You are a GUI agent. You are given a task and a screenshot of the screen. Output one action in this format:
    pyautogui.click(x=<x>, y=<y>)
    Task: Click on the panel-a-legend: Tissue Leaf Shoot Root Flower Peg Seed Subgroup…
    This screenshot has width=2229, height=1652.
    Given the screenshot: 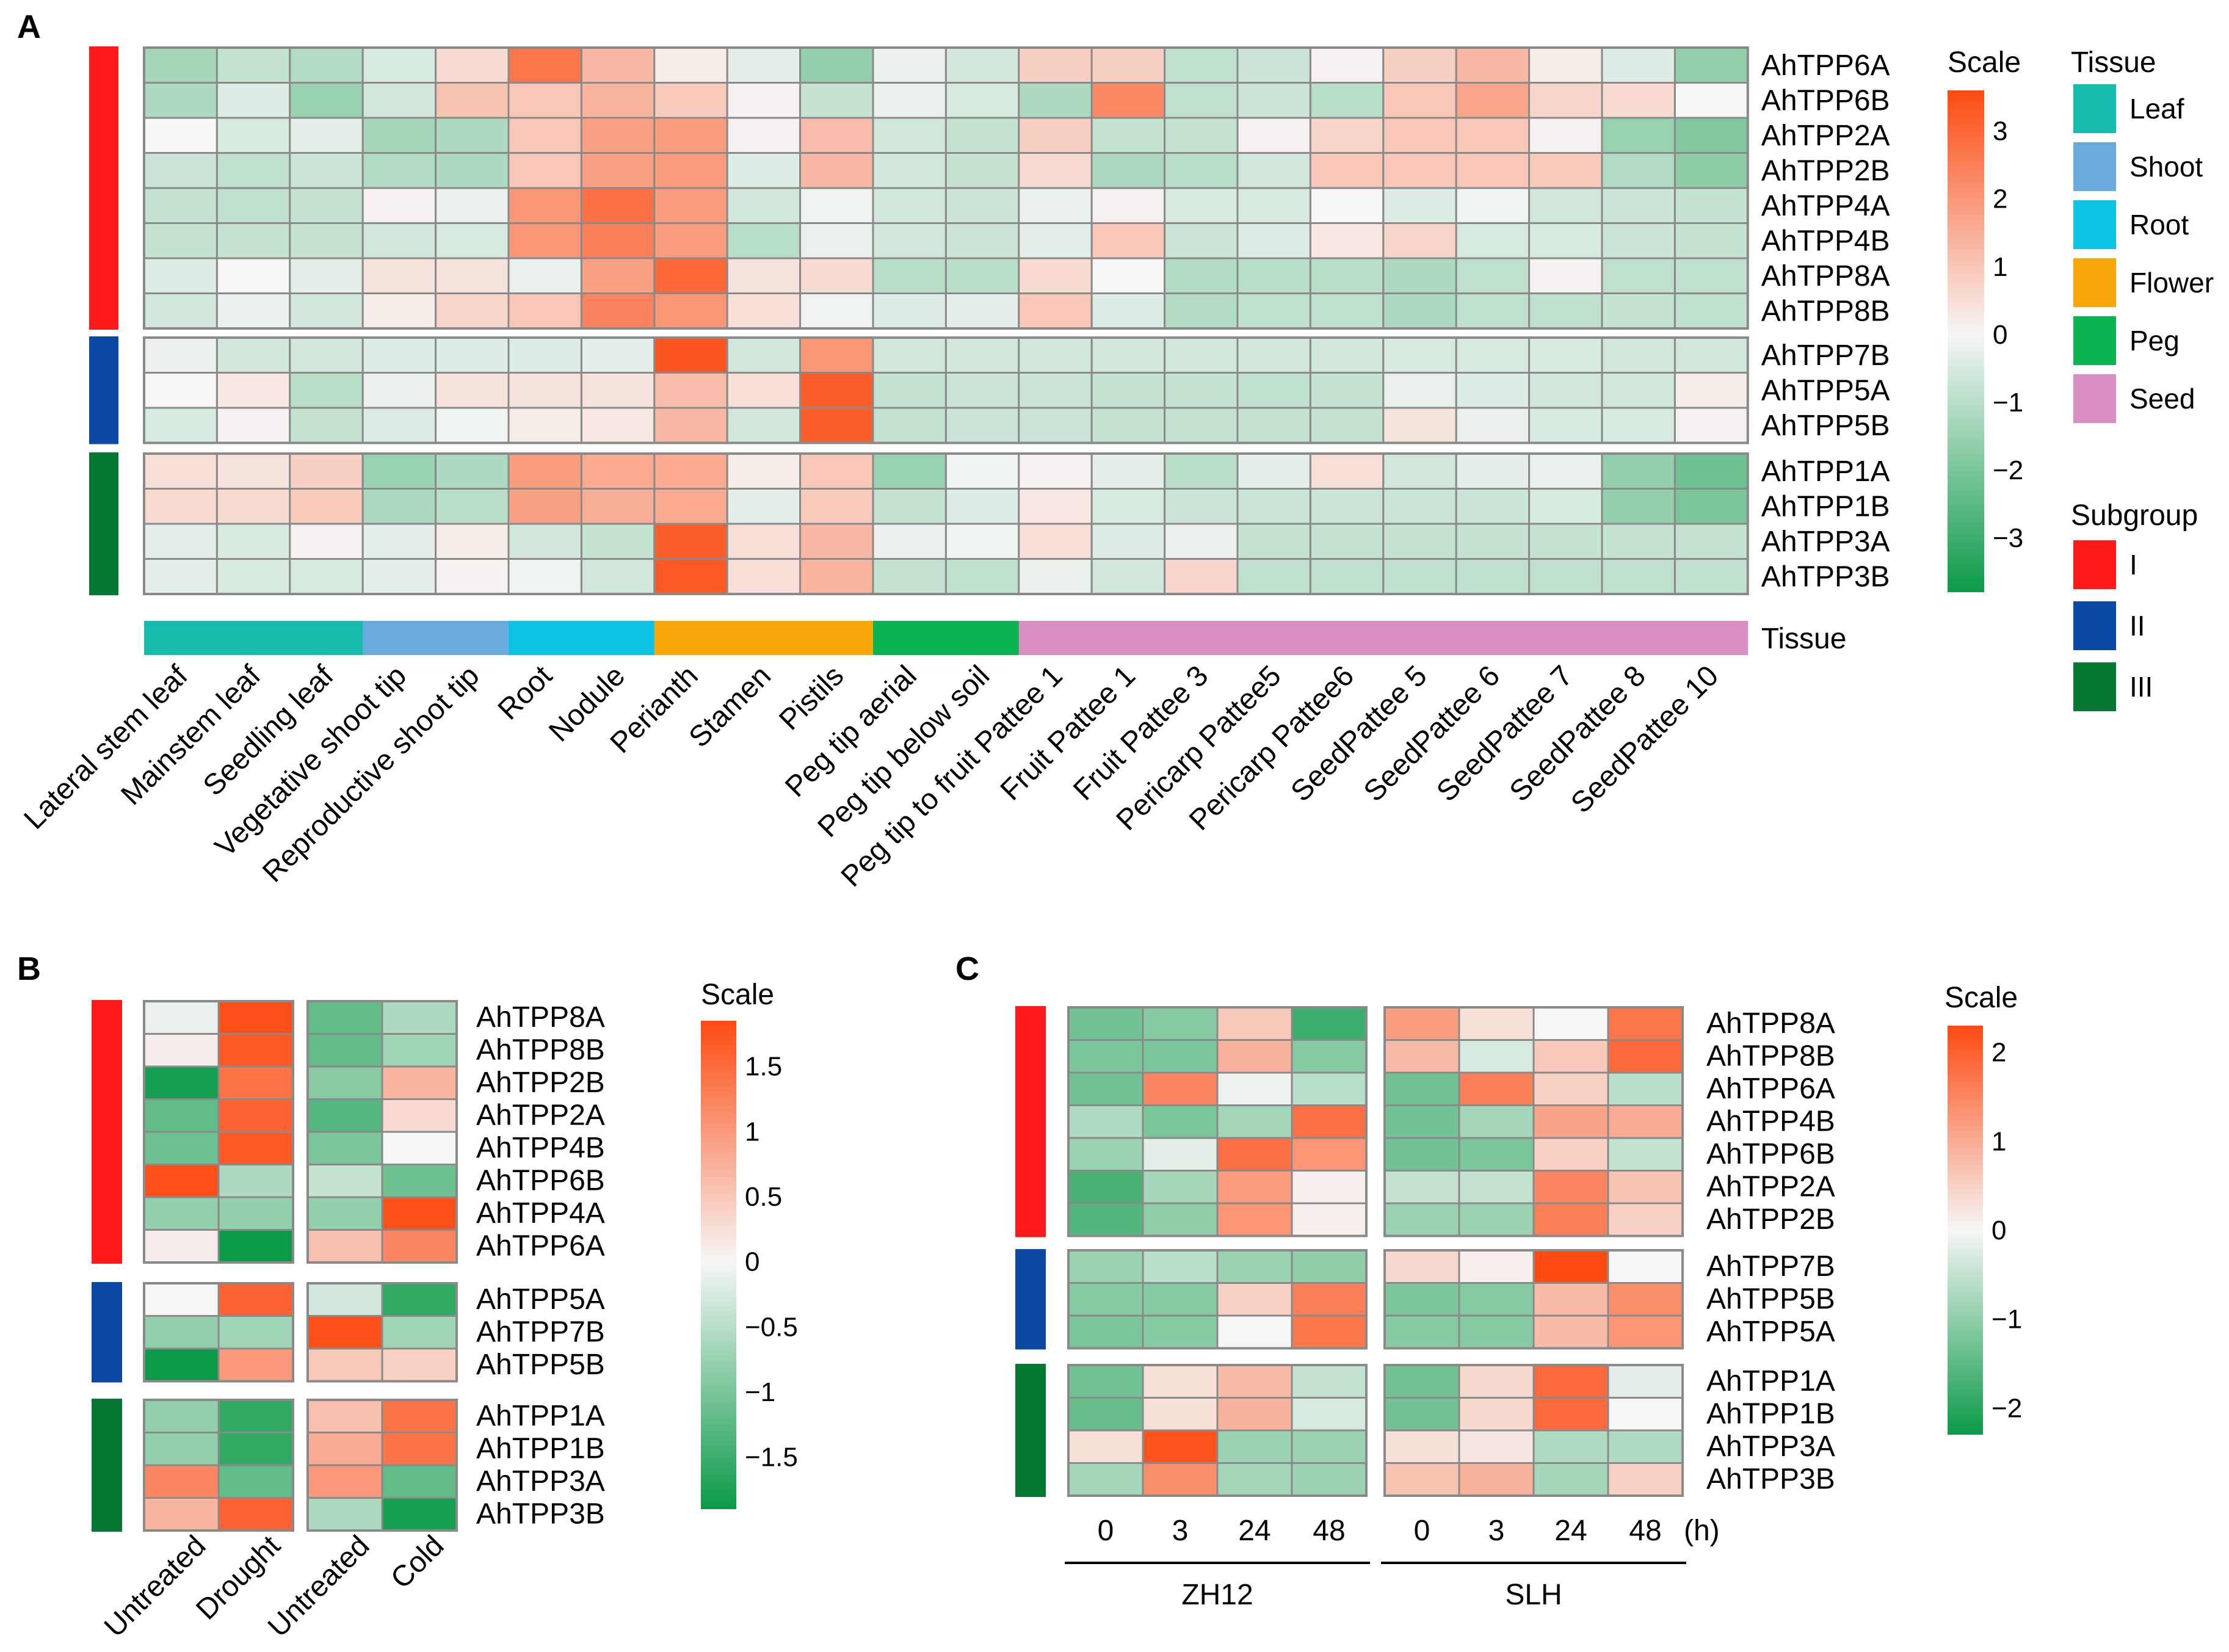 What is the action you would take?
    pyautogui.click(x=2142, y=378)
    